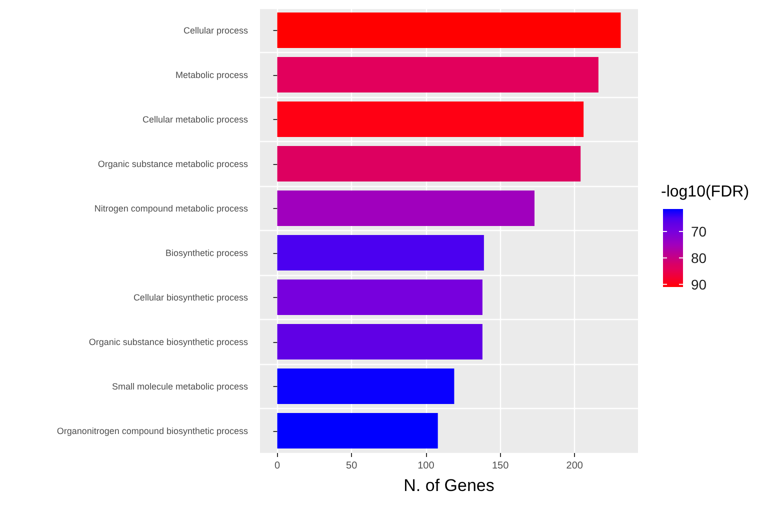 The image size is (764, 507). What do you see at coordinates (190, 297) in the screenshot?
I see `y-tick-label: Cellular biosynthetic process` at bounding box center [190, 297].